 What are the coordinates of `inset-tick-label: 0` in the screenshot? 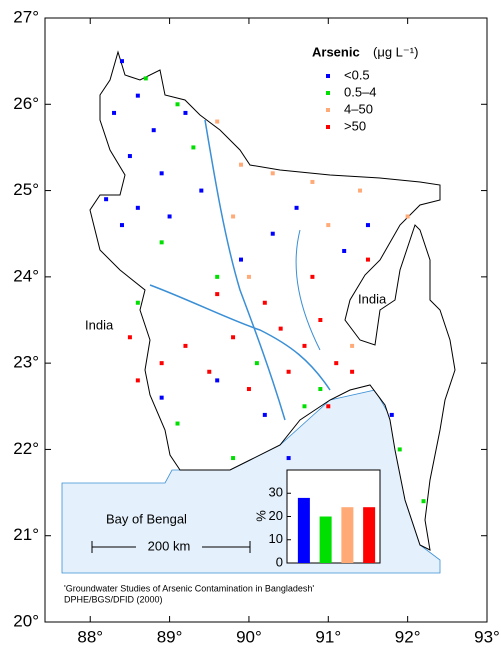 It's located at (279, 561).